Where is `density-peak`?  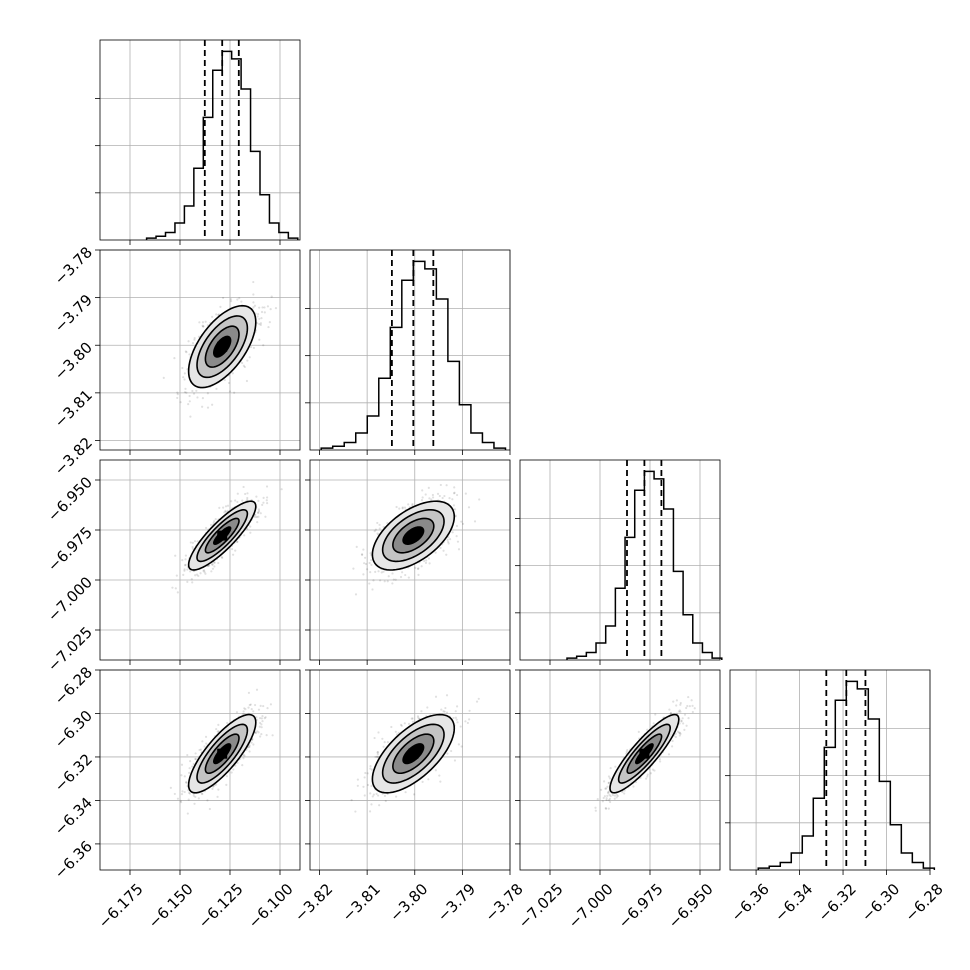
density-peak is located at coordinates (222, 753).